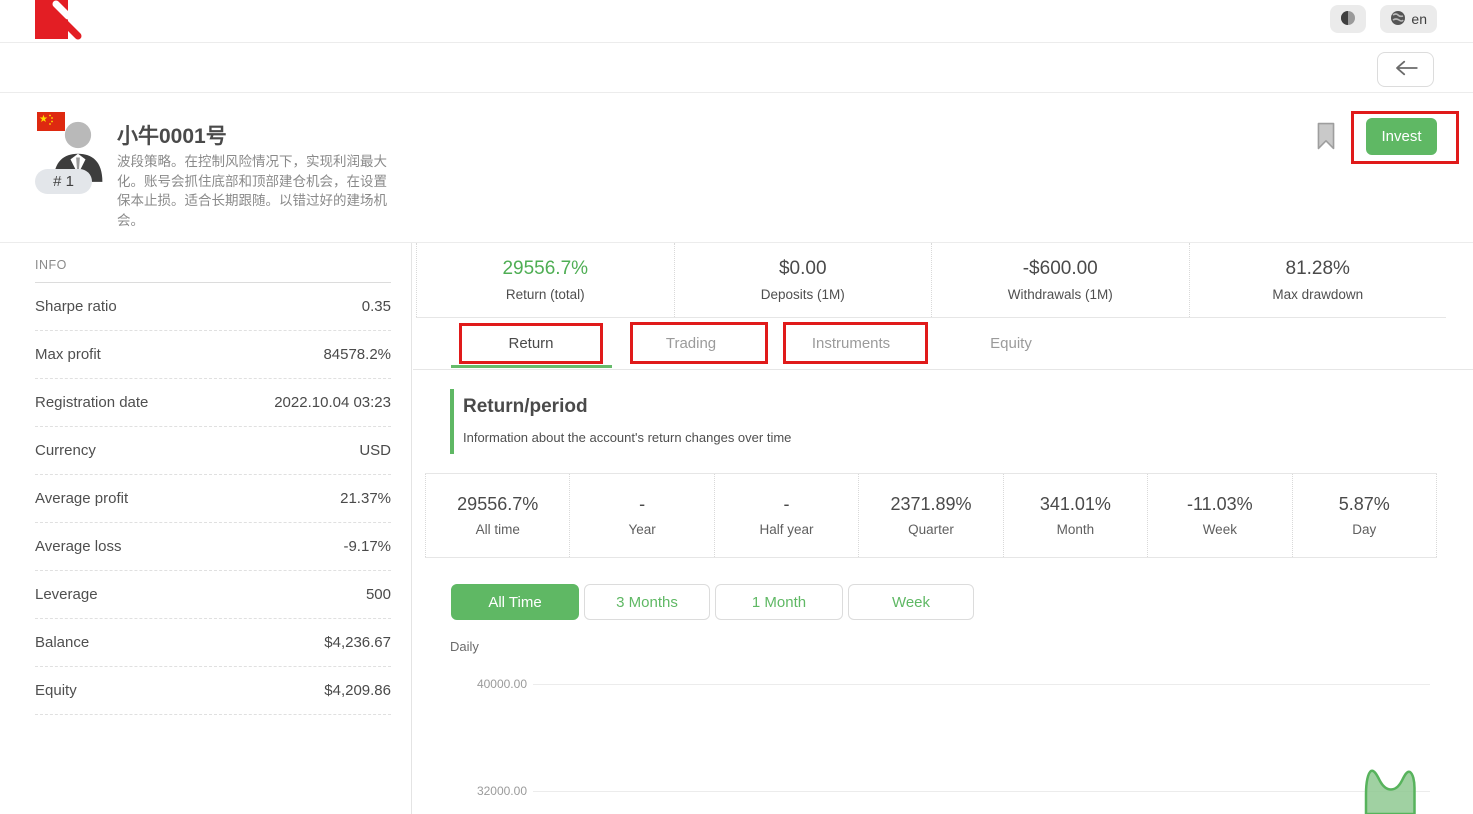 The image size is (1473, 814). I want to click on period-value: -11.03%, so click(1219, 504).